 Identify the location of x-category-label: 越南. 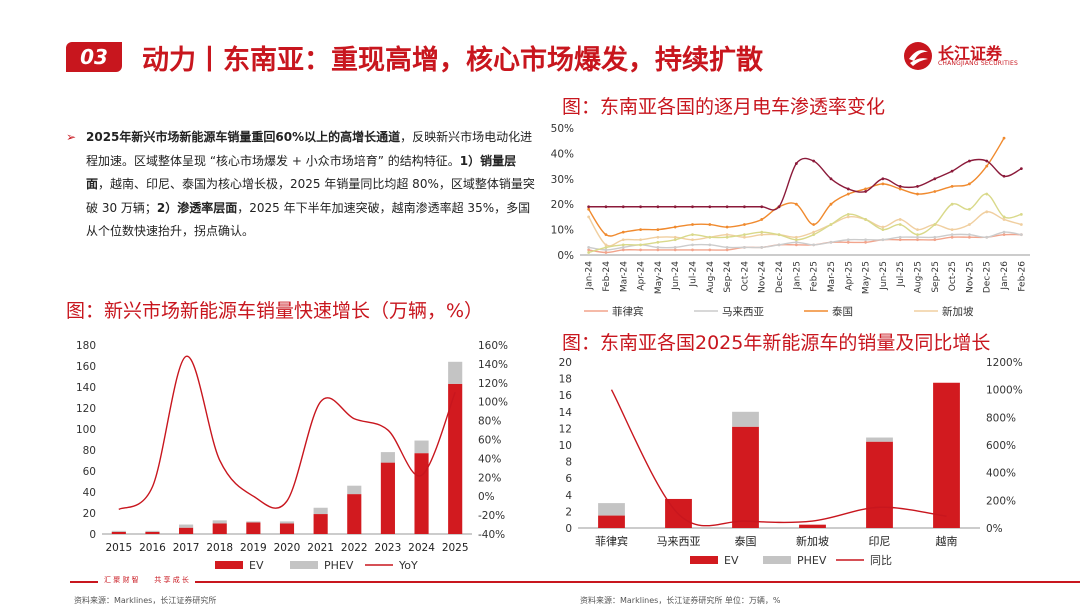
(947, 541).